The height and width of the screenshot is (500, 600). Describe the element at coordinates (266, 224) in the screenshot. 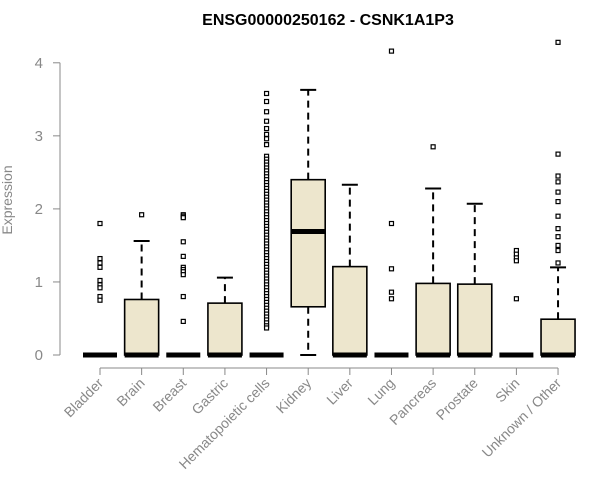

I see `box-hematopoietic-cells` at that location.